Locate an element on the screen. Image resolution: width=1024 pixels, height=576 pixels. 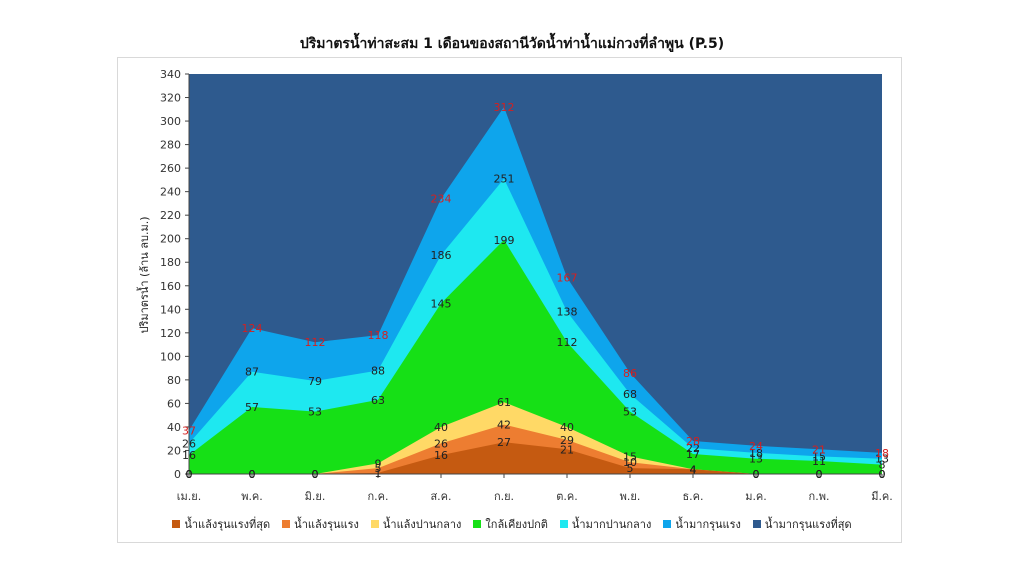
data-label: 27 is located at coordinates (504, 442).